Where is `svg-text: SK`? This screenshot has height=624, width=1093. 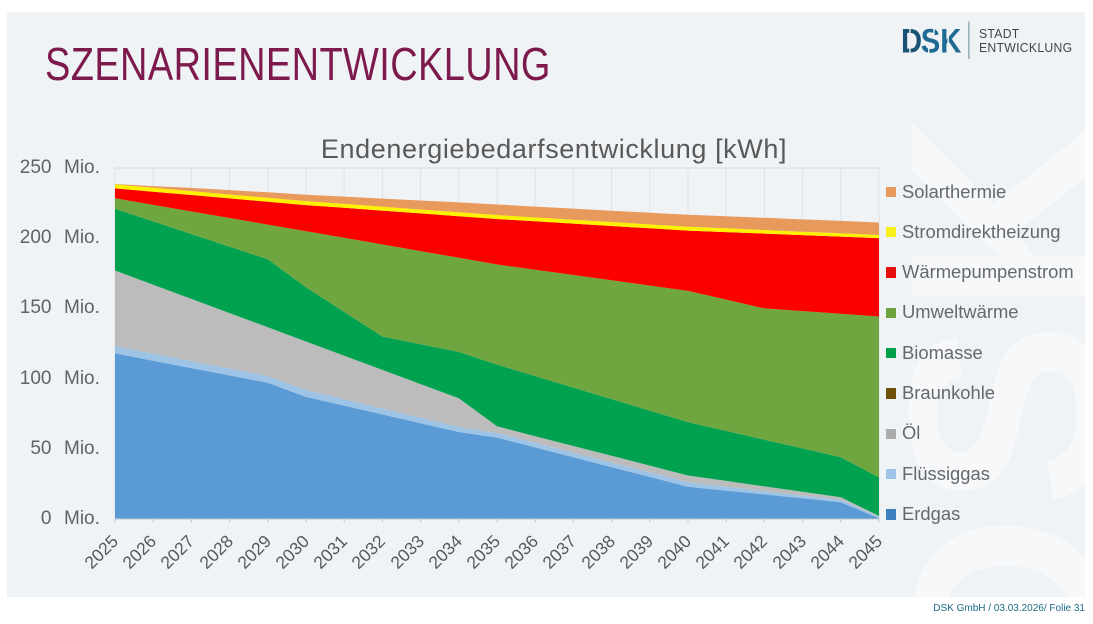 svg-text: SK is located at coordinates (941, 40).